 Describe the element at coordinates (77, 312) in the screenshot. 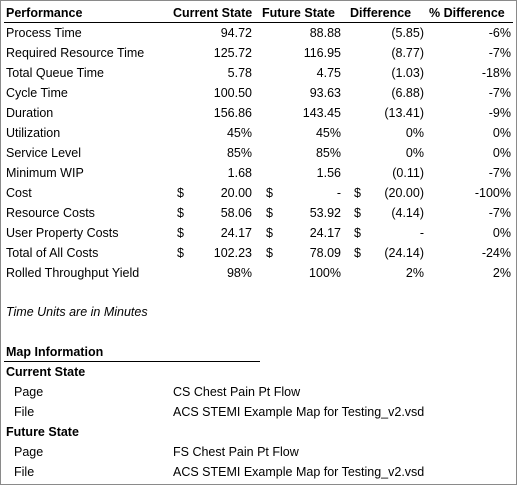

I see `time-units-note: Time Units are in Minutes` at that location.